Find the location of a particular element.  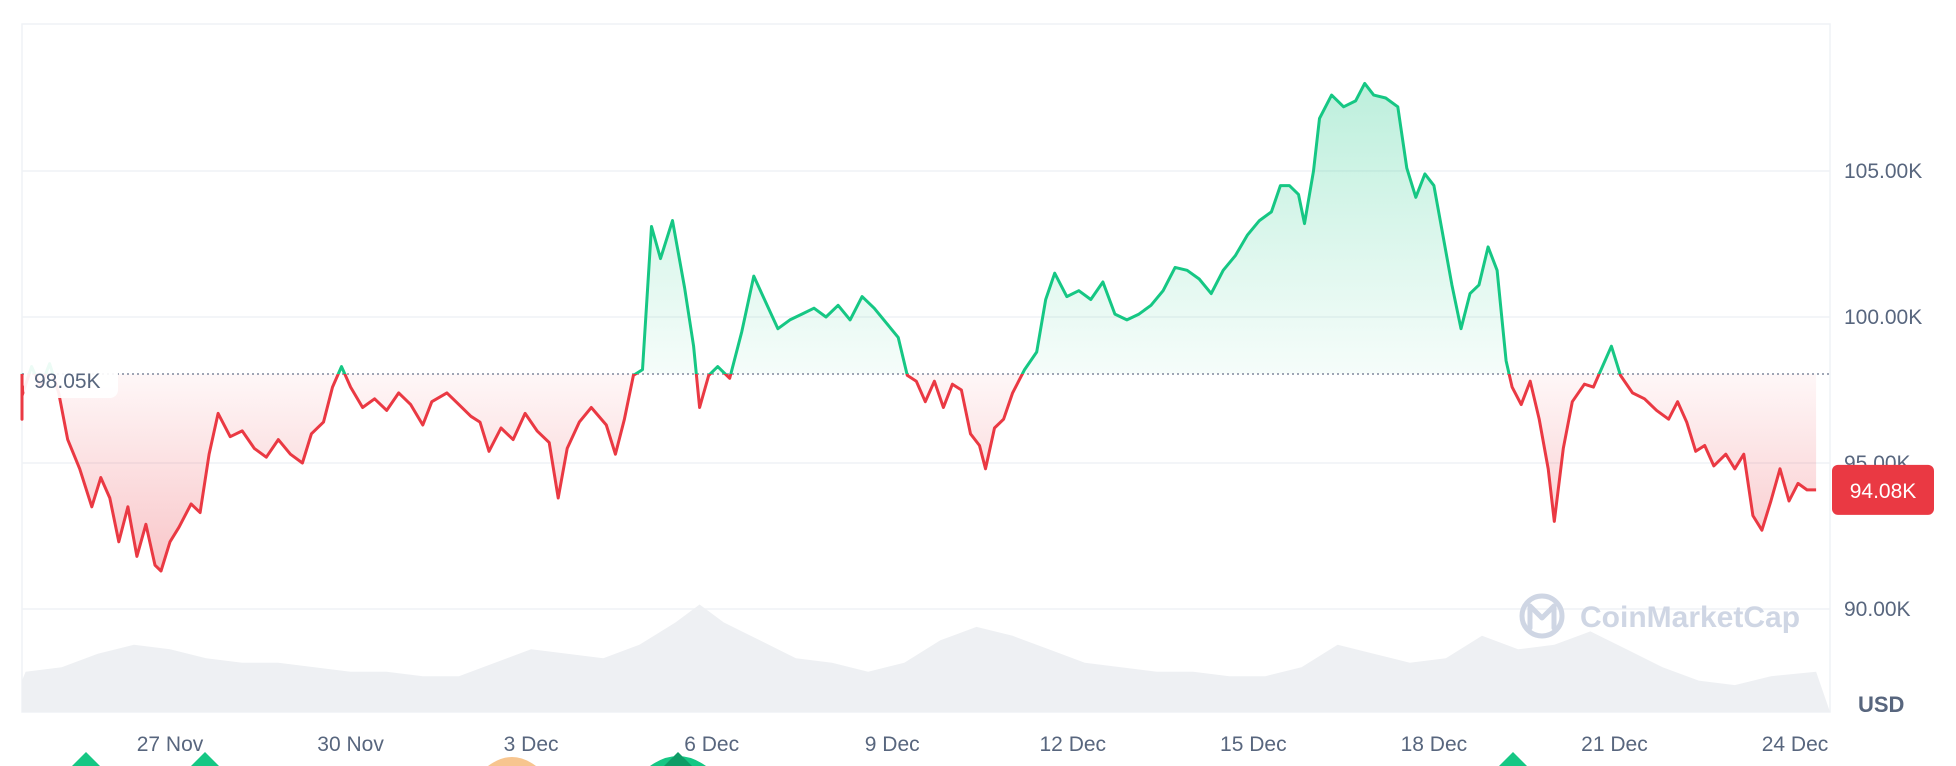

currency-unit-label: USD is located at coordinates (1881, 704).